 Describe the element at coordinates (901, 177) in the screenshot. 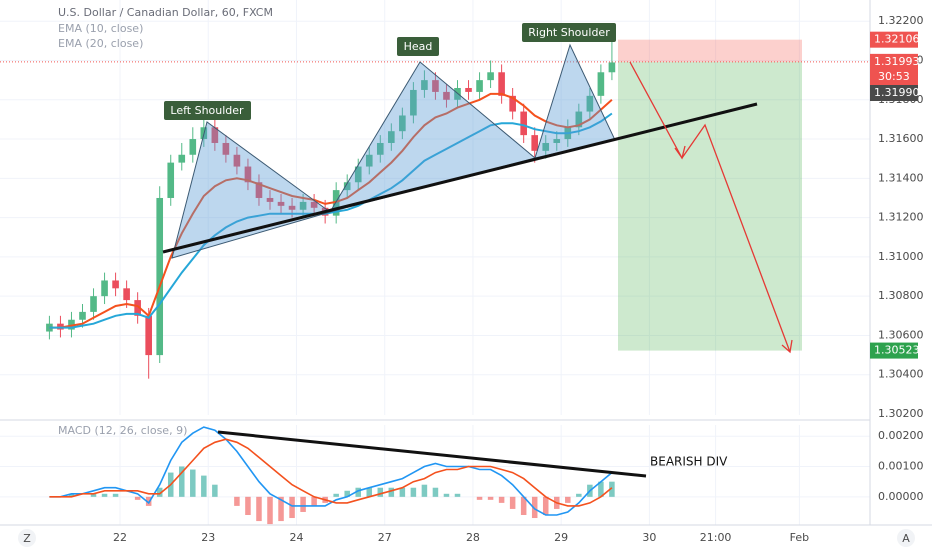

I see `y-tick-label: 1.31400` at that location.